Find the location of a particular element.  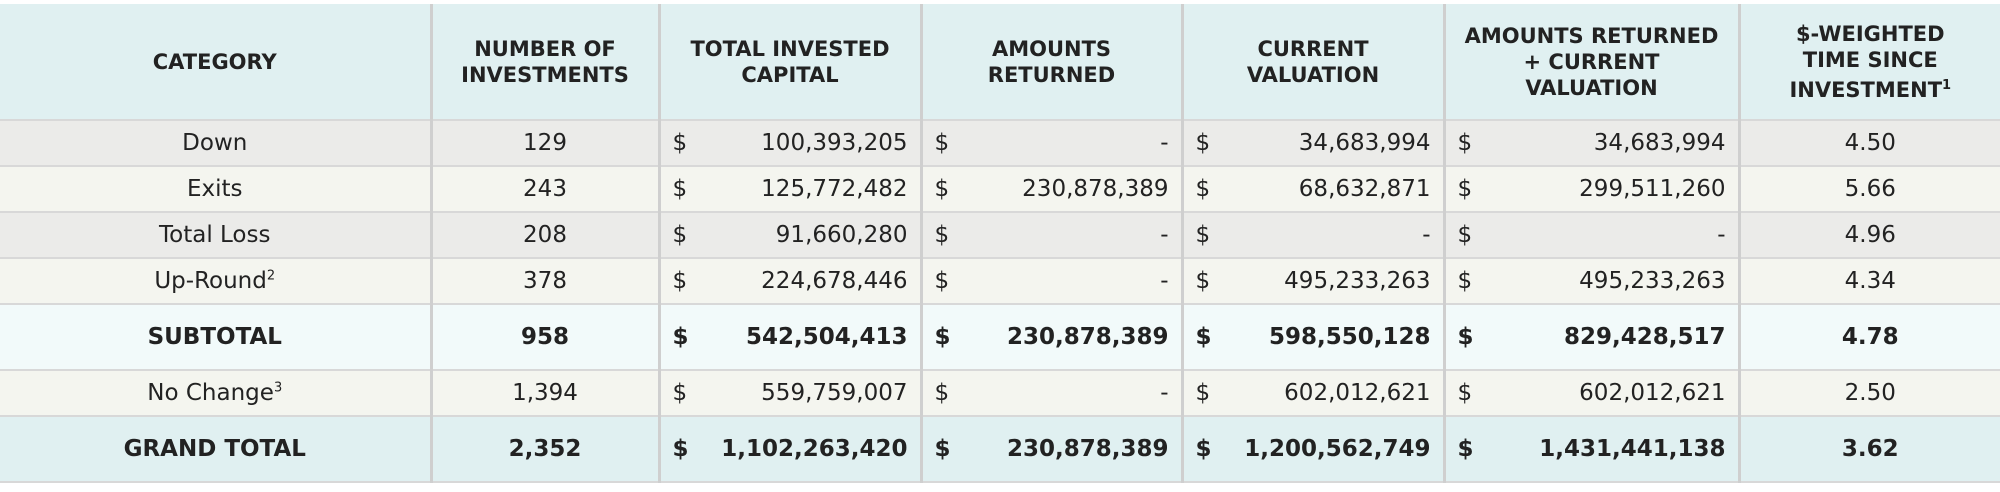

money-cell: $34,683,994 is located at coordinates (1312, 143).